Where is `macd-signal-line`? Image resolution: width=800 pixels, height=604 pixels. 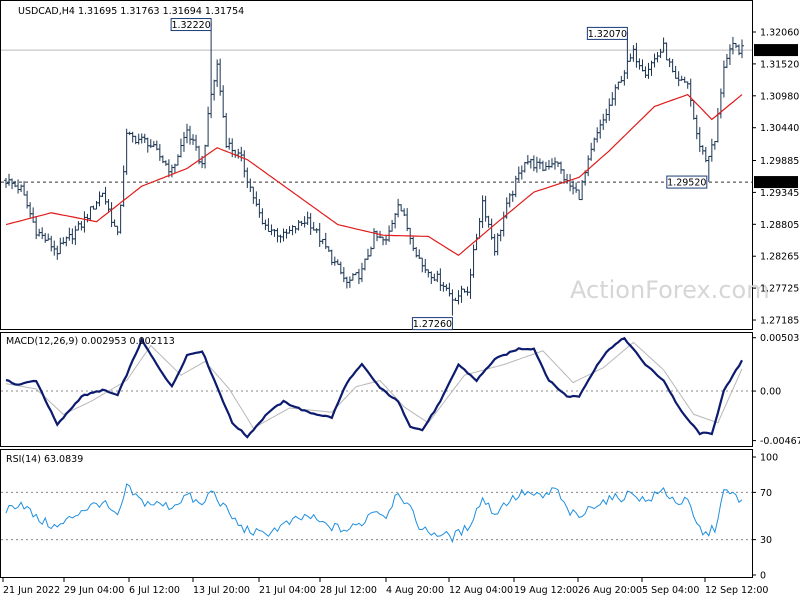
macd-signal-line is located at coordinates (374, 385).